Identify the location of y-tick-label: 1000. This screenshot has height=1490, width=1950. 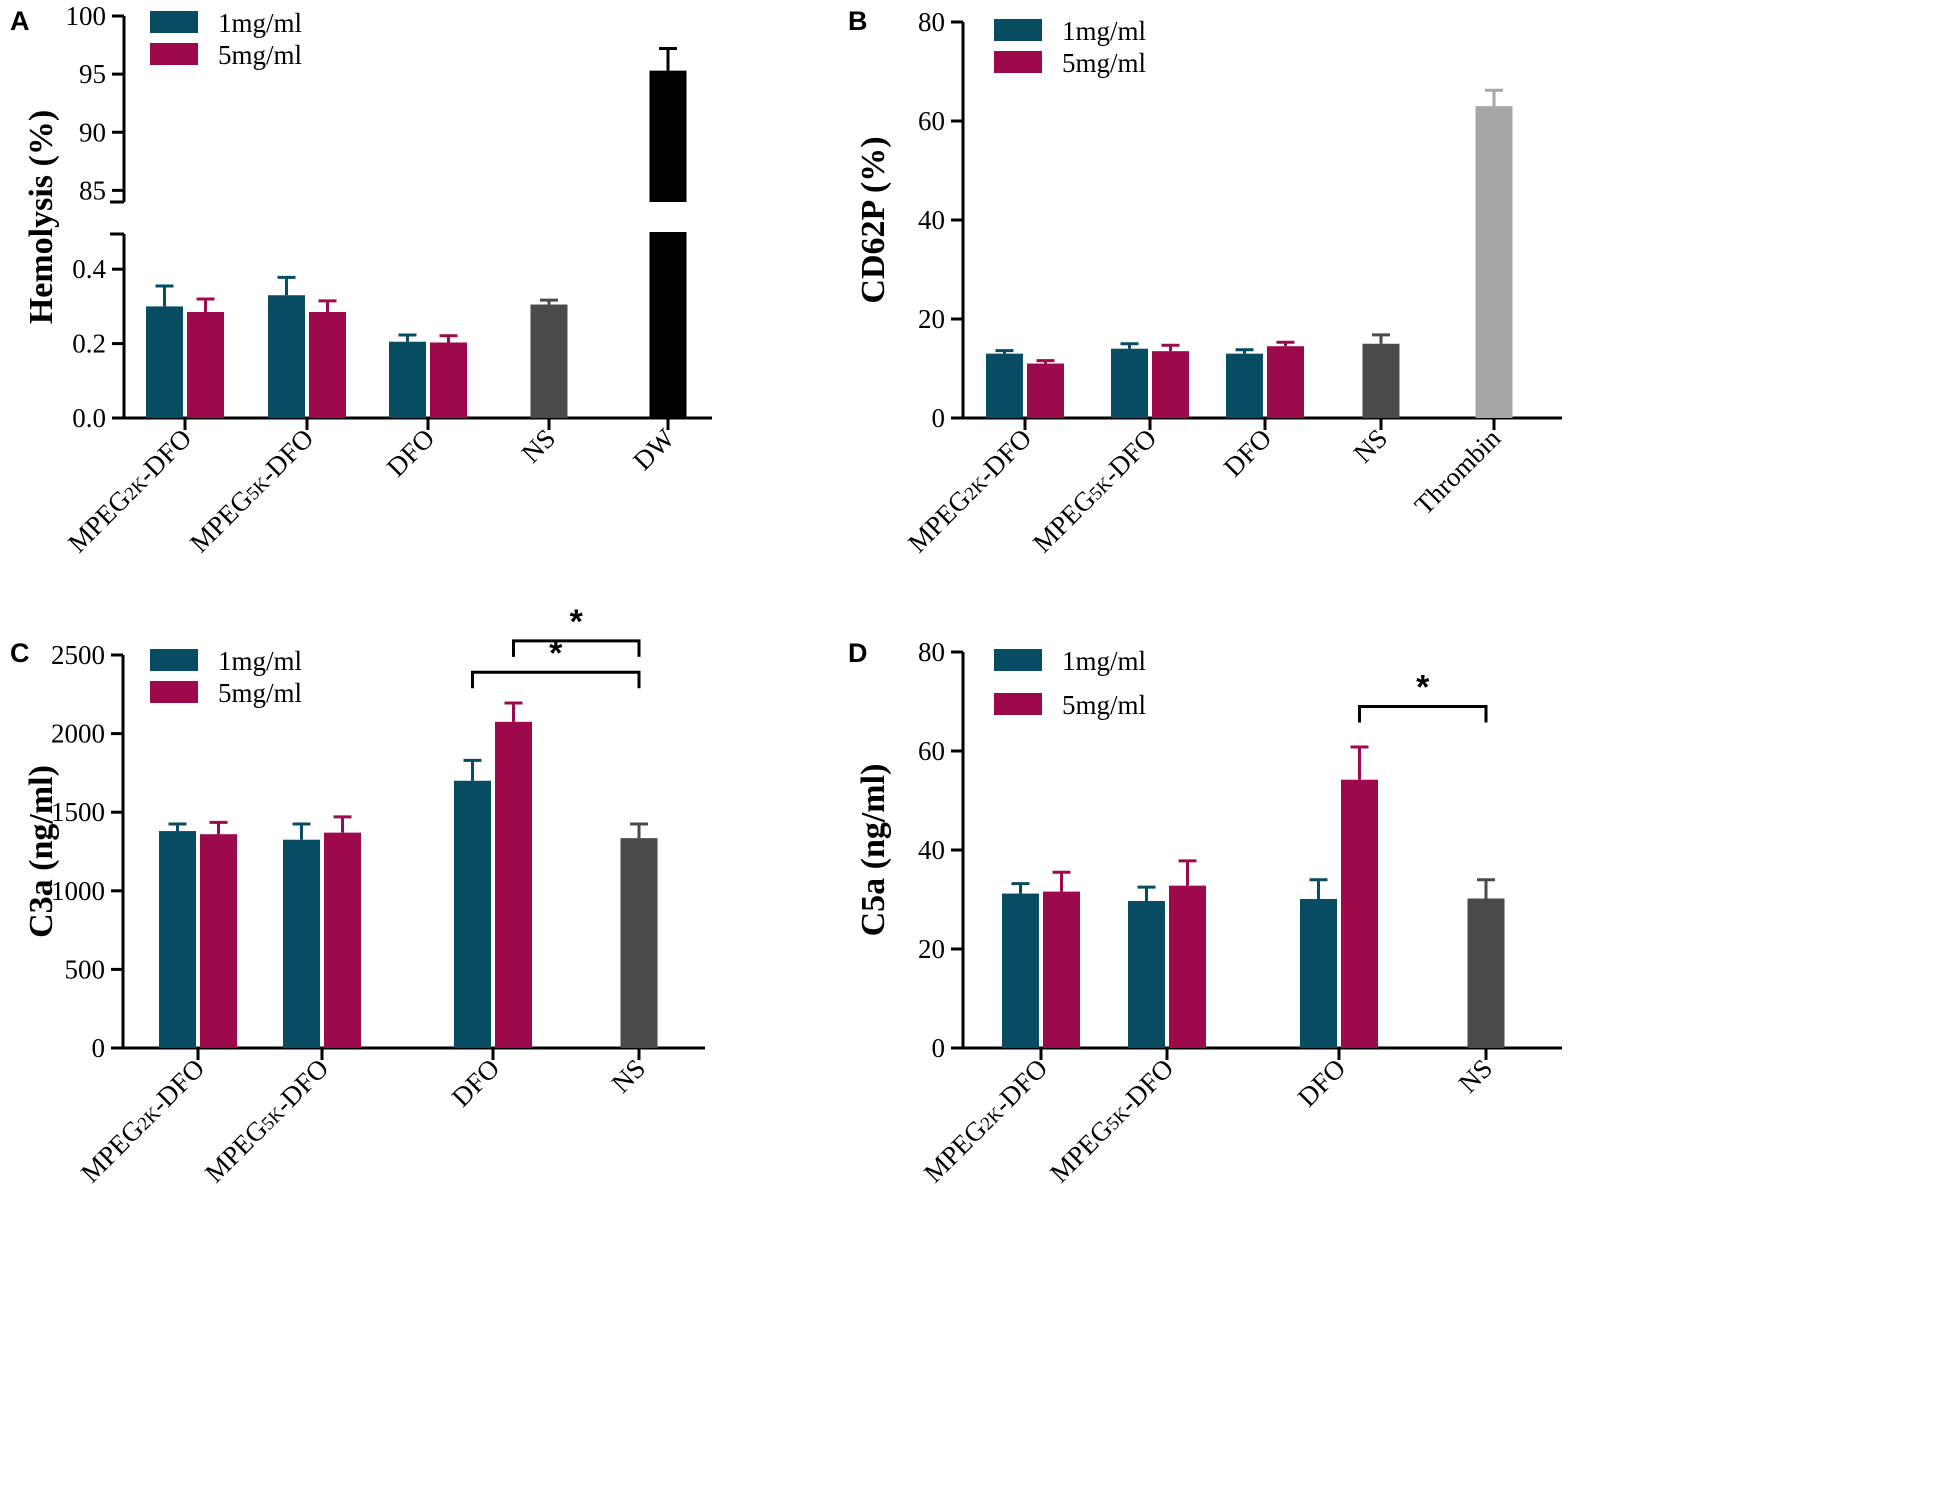
(78, 891).